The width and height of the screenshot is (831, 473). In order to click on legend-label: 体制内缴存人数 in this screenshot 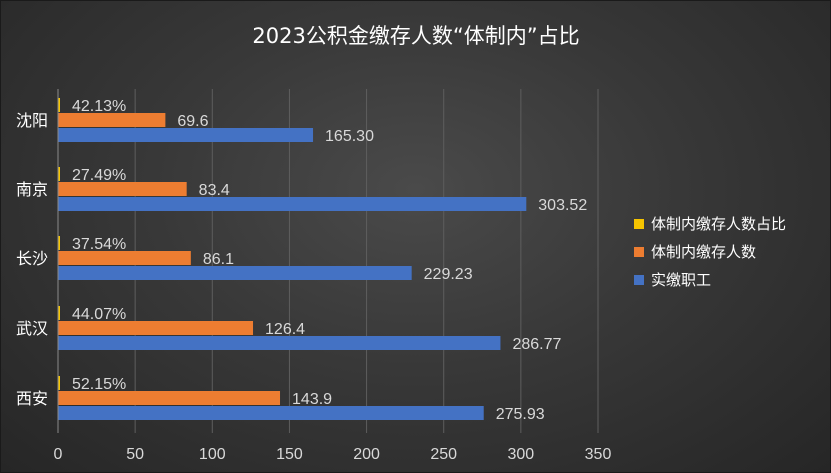, I will do `click(703, 252)`.